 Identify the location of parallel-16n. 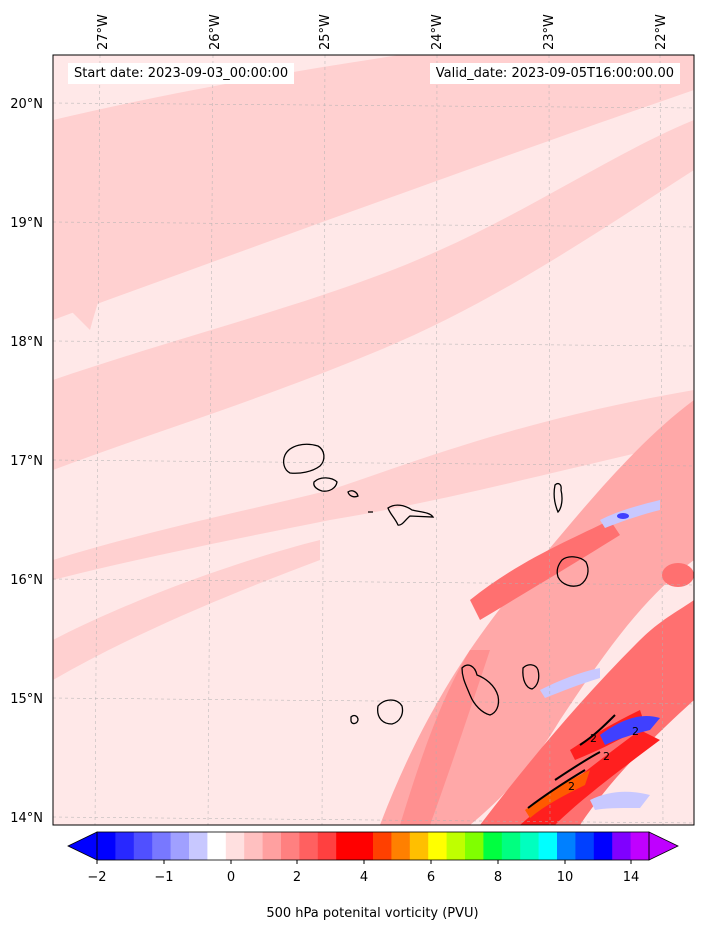
(373, 582).